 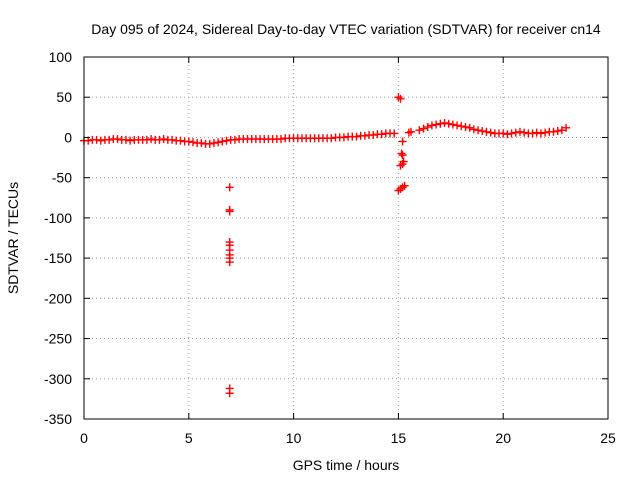 What do you see at coordinates (346, 465) in the screenshot?
I see `x-axis-label: GPS time / hours` at bounding box center [346, 465].